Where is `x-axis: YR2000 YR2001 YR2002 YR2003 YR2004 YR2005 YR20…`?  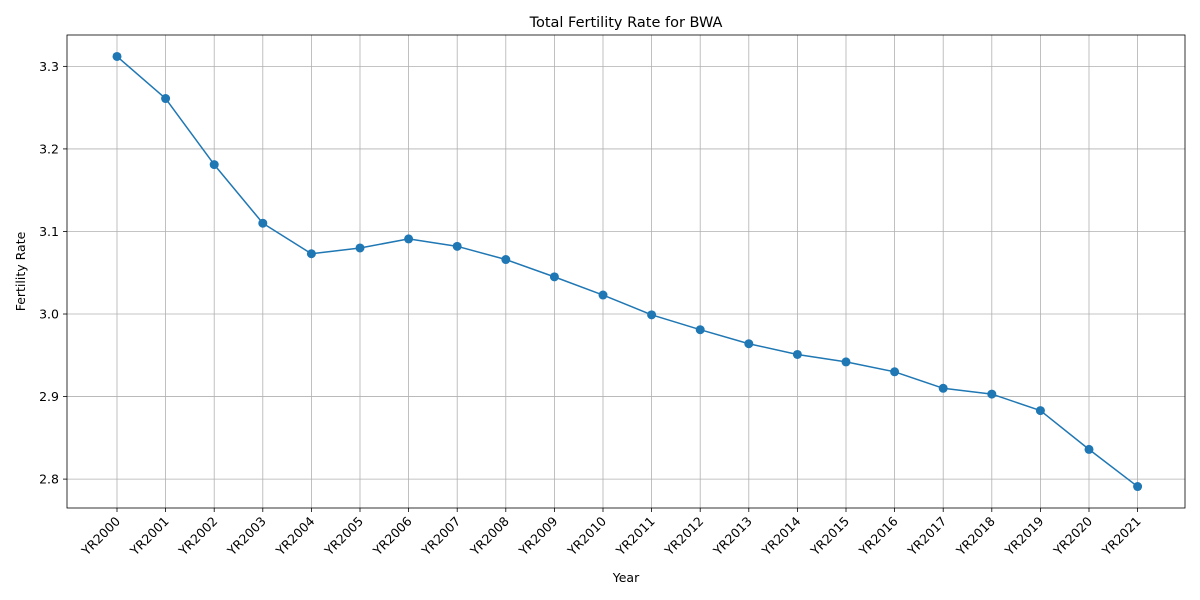 x-axis: YR2000 YR2001 YR2002 YR2003 YR2004 YR2005 YR20… is located at coordinates (611, 533).